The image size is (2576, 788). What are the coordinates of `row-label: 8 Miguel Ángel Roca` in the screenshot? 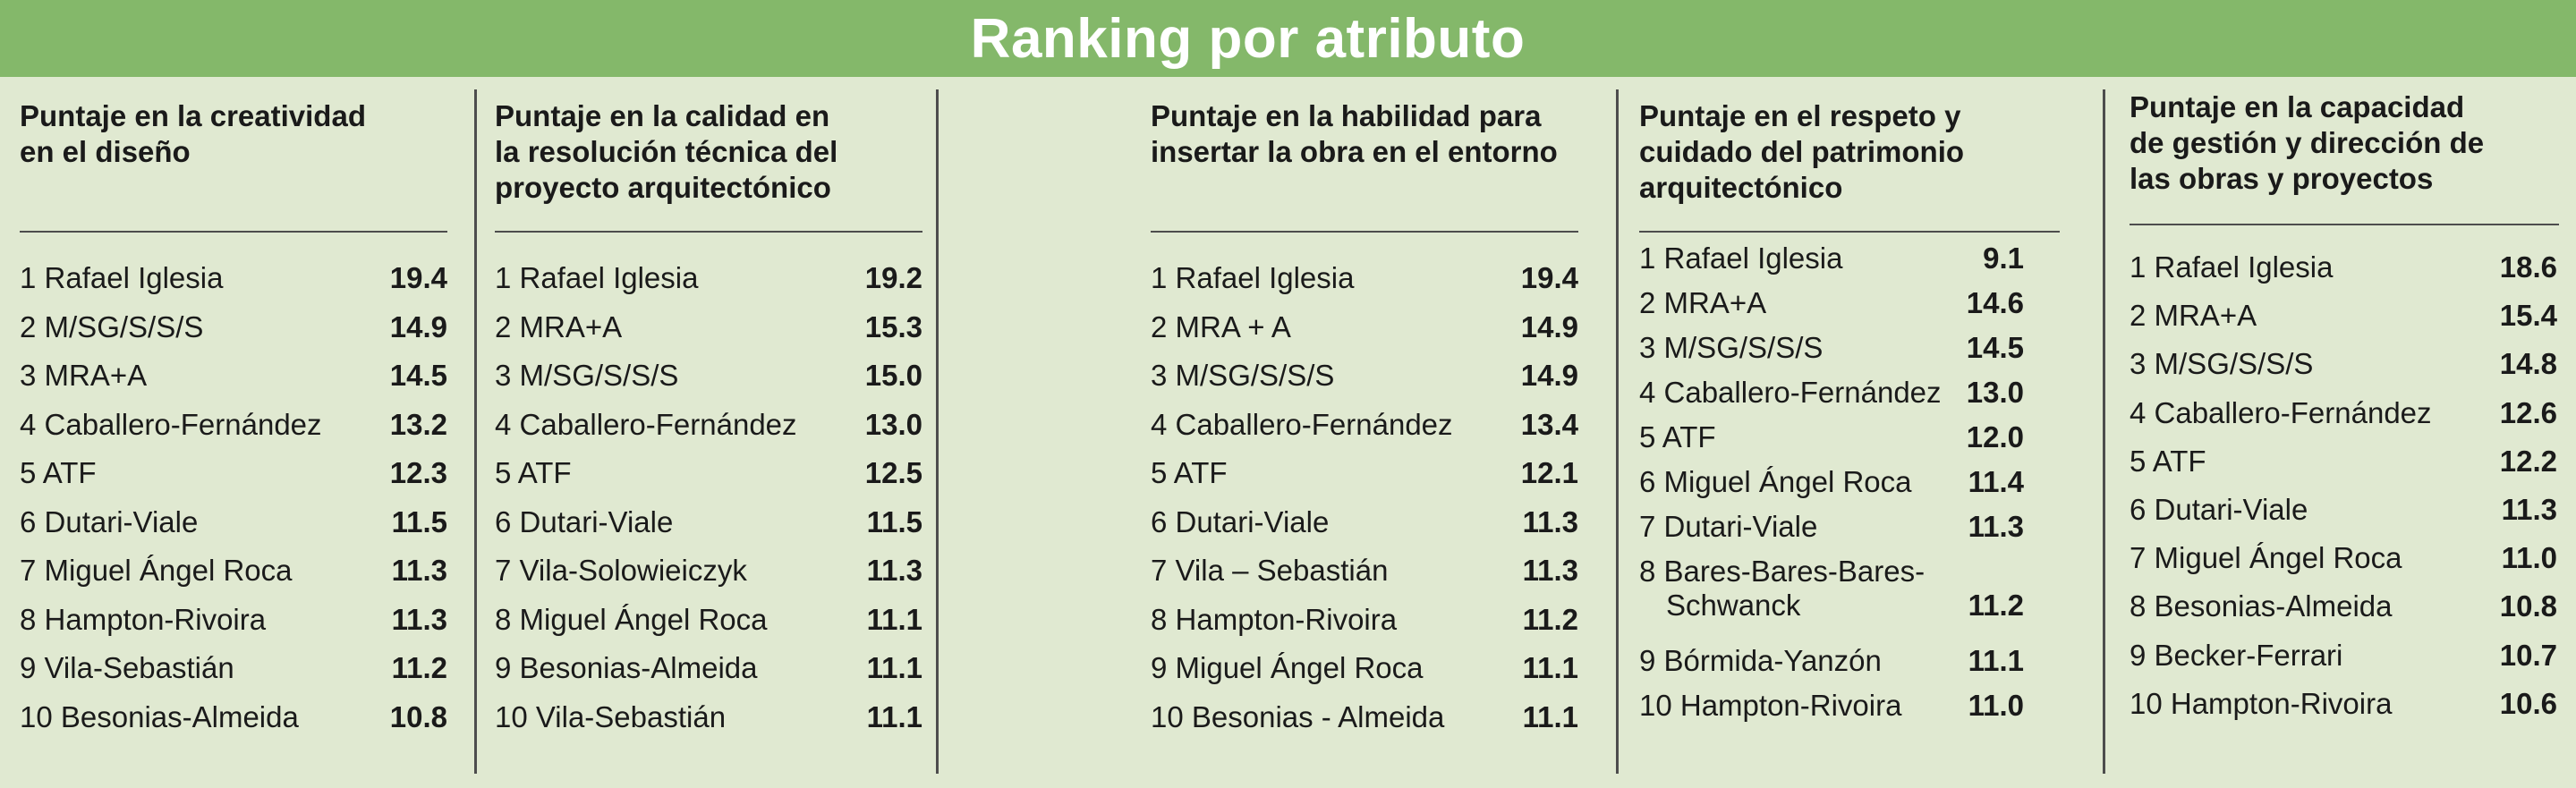 It's located at (631, 619).